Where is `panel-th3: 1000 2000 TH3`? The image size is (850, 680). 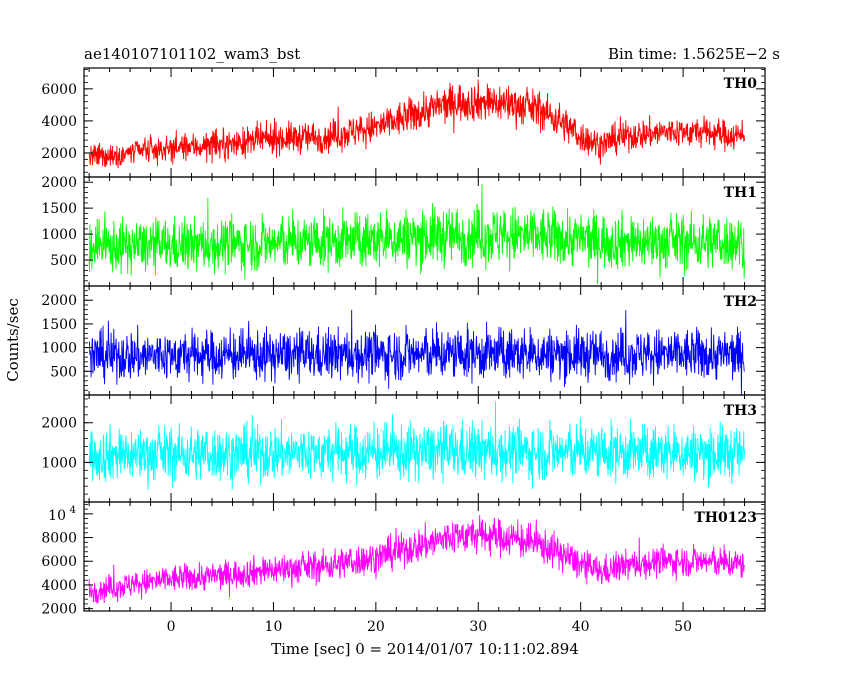
panel-th3: 1000 2000 TH3 is located at coordinates (403, 448).